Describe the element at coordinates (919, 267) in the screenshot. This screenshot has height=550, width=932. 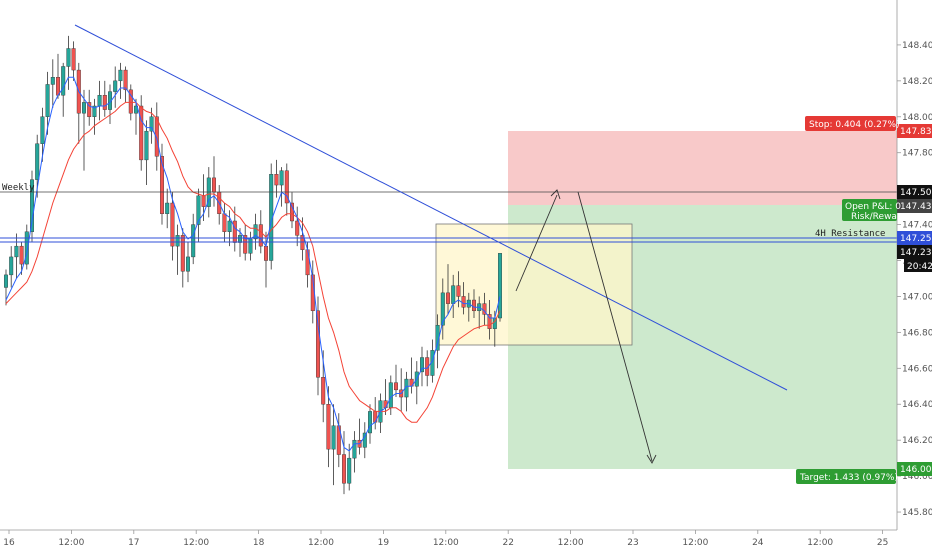
I see `svg-text: 20:42` at that location.